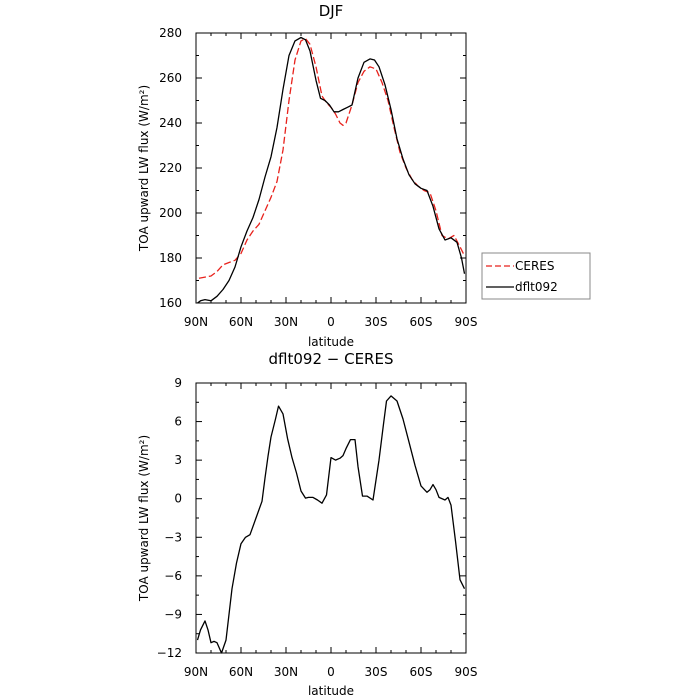  I want to click on legend: CERES dflt092, so click(536, 276).